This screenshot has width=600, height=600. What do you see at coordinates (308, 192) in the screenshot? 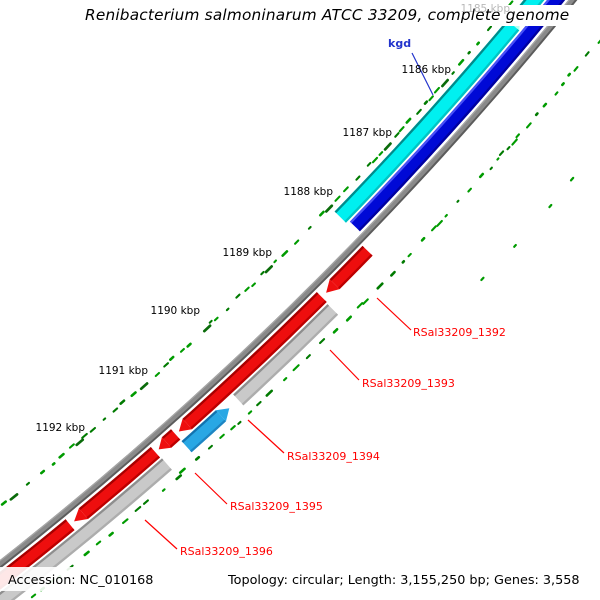
I see `position-label-1188: 1188 kbp` at bounding box center [308, 192].